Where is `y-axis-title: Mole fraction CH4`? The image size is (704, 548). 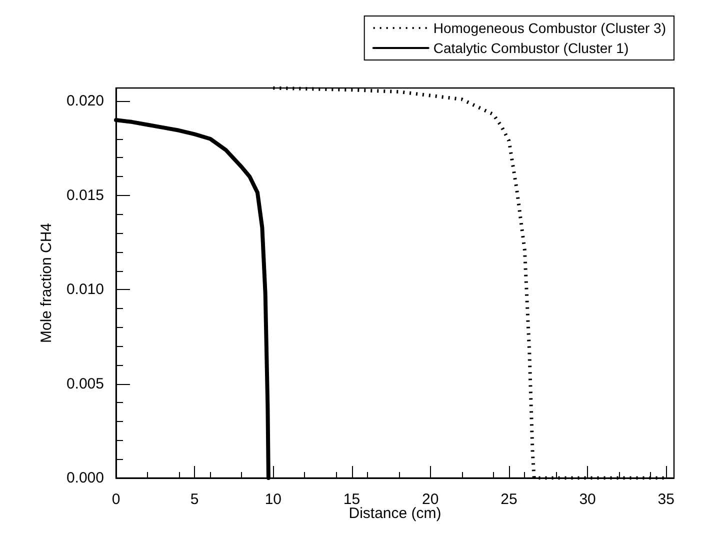 y-axis-title: Mole fraction CH4 is located at coordinates (46, 283).